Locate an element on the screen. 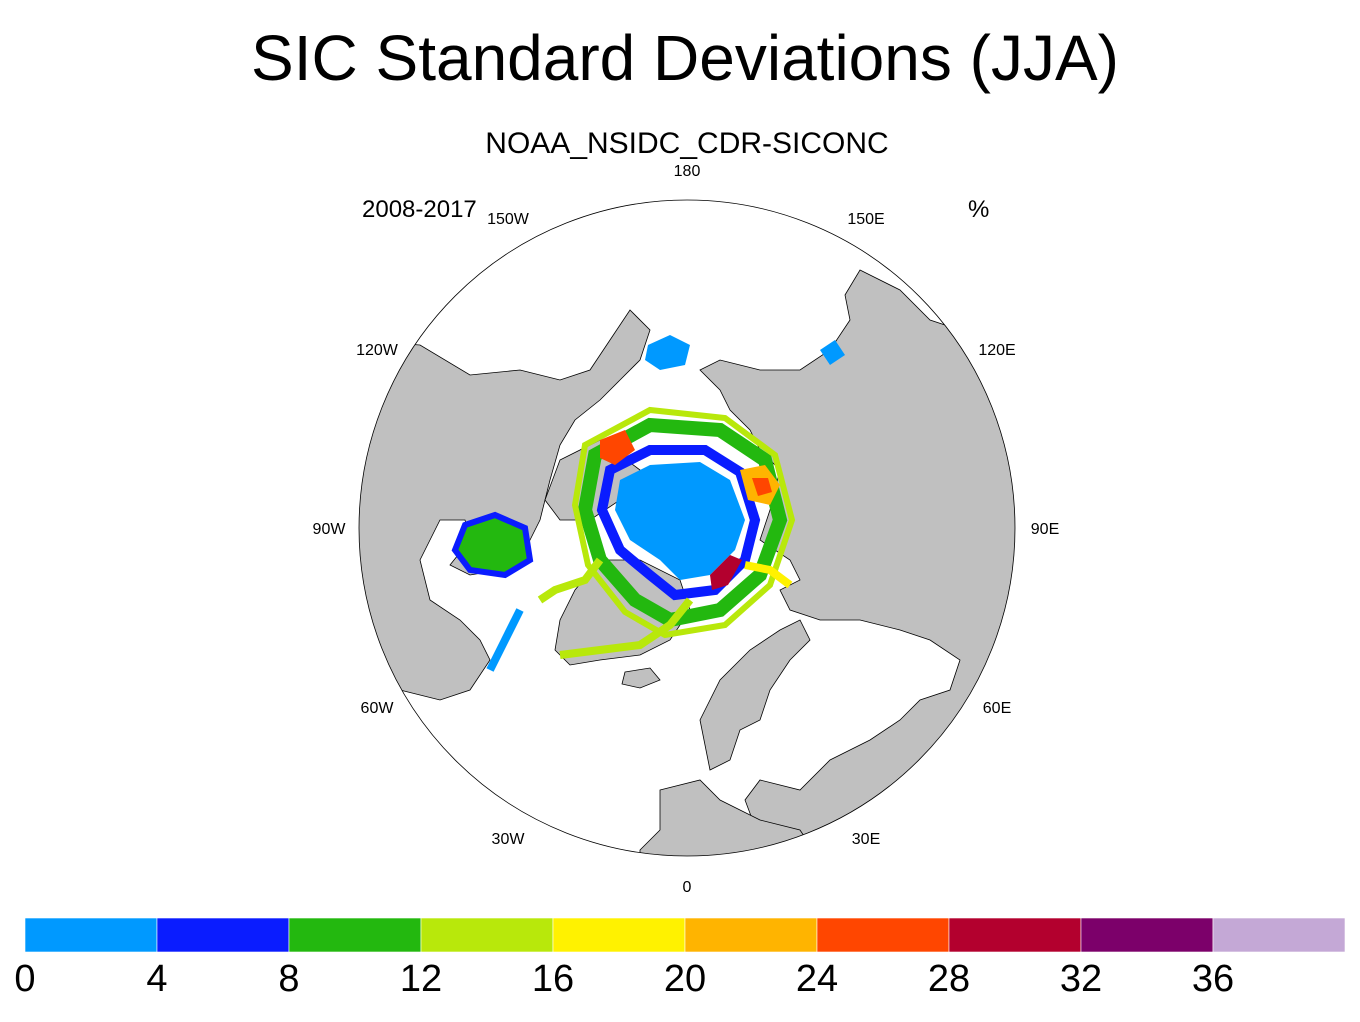 This screenshot has height=1022, width=1360. longitude-label: 150W is located at coordinates (508, 219).